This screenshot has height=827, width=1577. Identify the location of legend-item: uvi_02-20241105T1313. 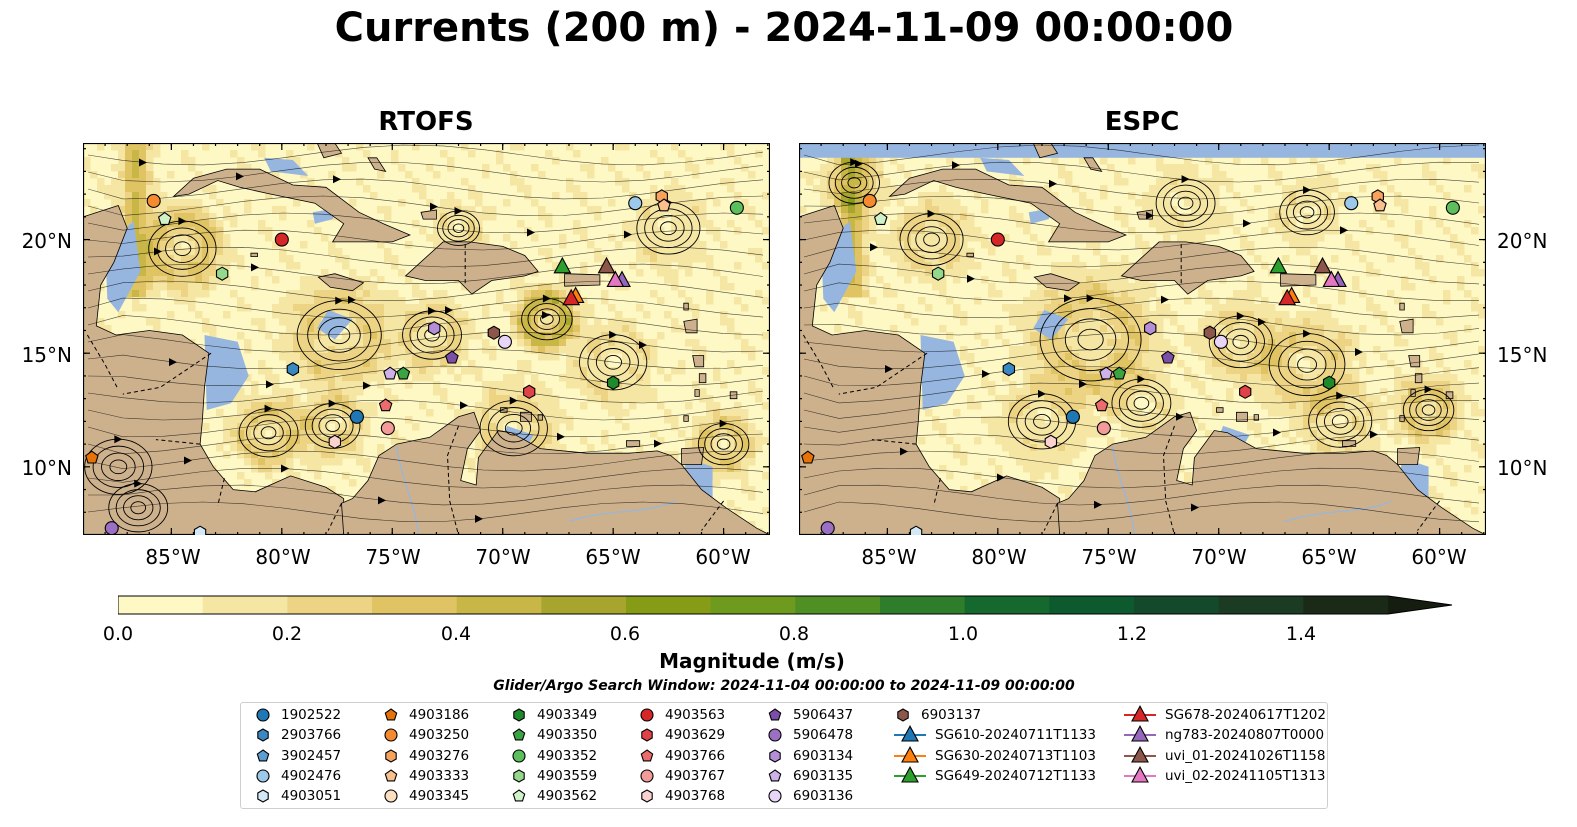
(1224, 775).